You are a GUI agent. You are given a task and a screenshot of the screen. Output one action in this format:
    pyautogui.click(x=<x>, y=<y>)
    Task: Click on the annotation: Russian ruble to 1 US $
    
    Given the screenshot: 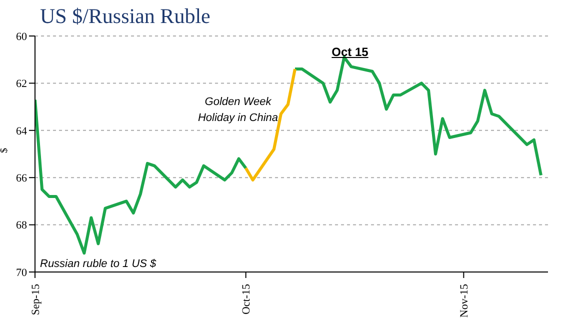 What is the action you would take?
    pyautogui.click(x=99, y=264)
    